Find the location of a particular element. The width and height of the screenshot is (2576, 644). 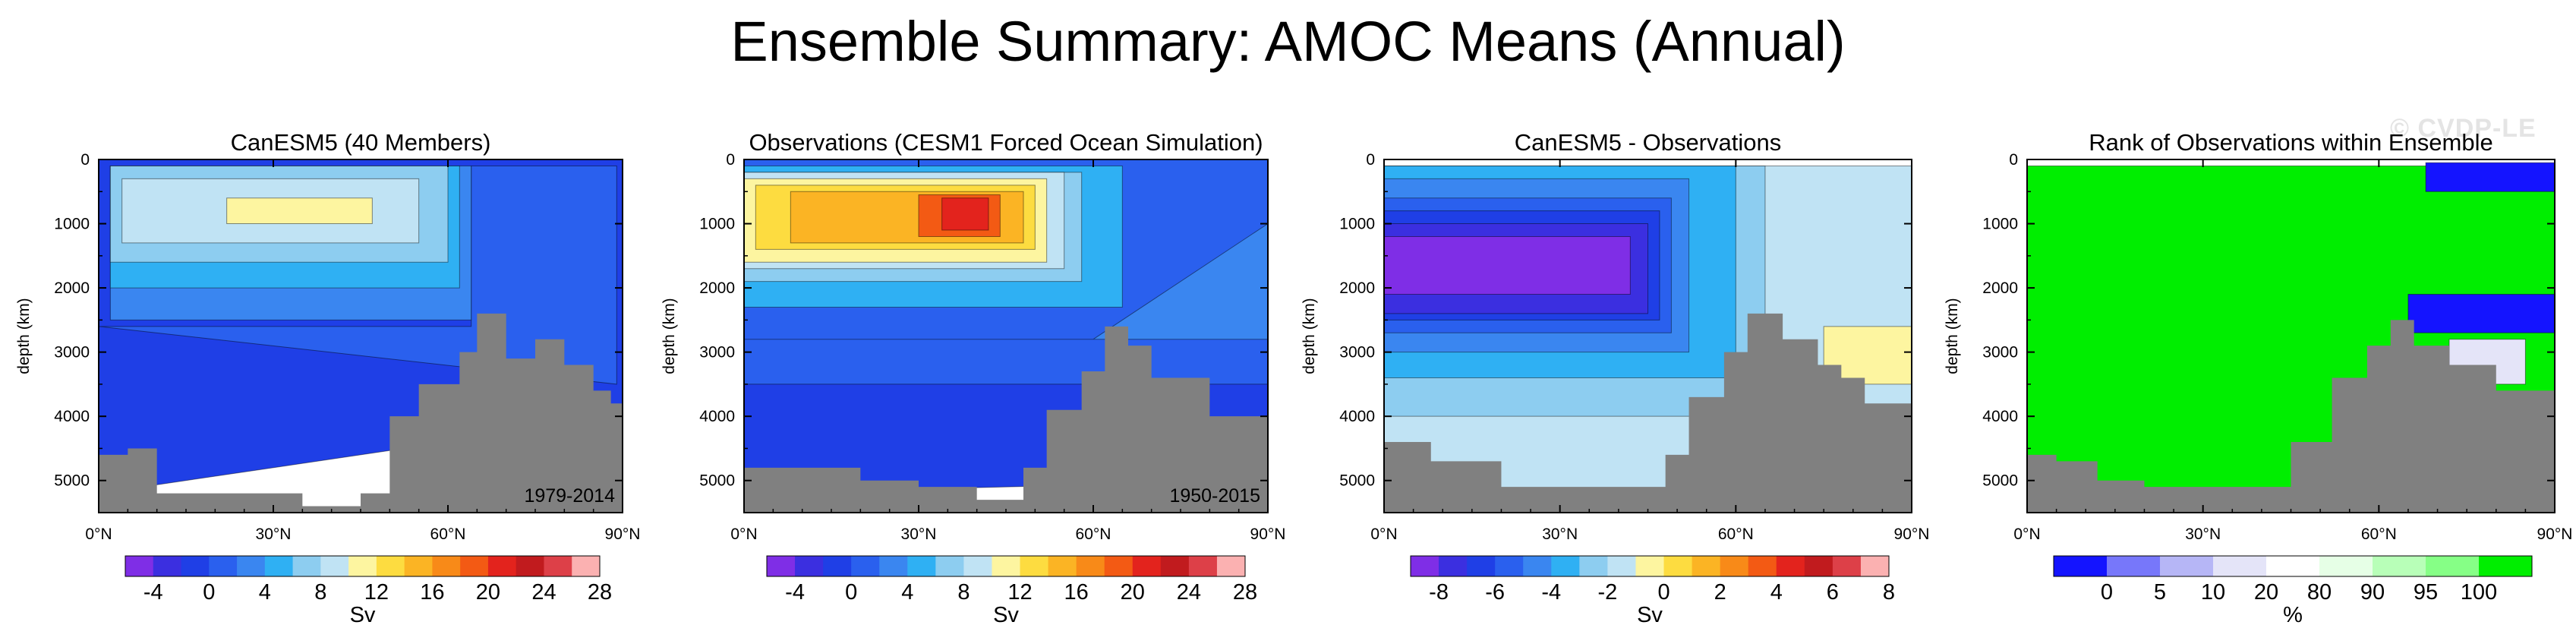

colorbar-tick-label: 95 is located at coordinates (2426, 592).